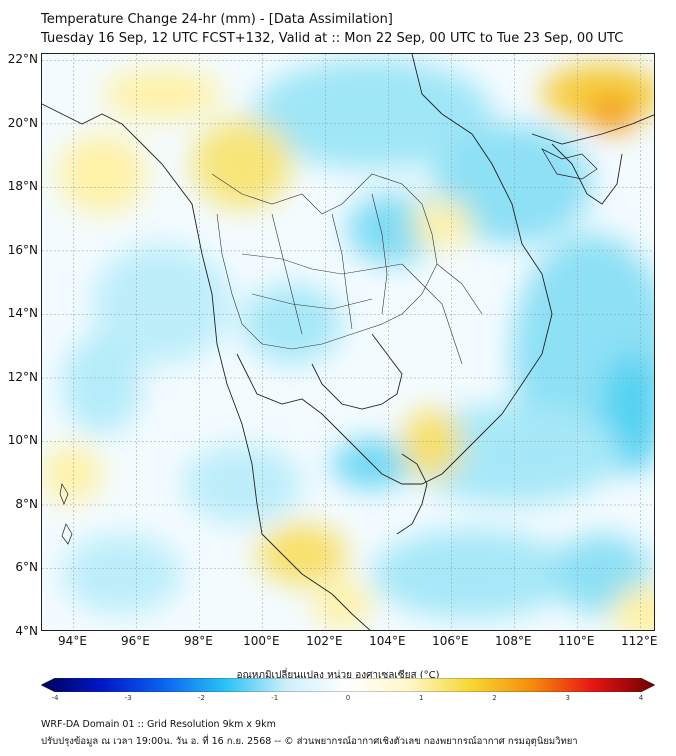 The width and height of the screenshot is (676, 756). Describe the element at coordinates (421, 698) in the screenshot. I see `colorbar-tick-label: 1` at that location.